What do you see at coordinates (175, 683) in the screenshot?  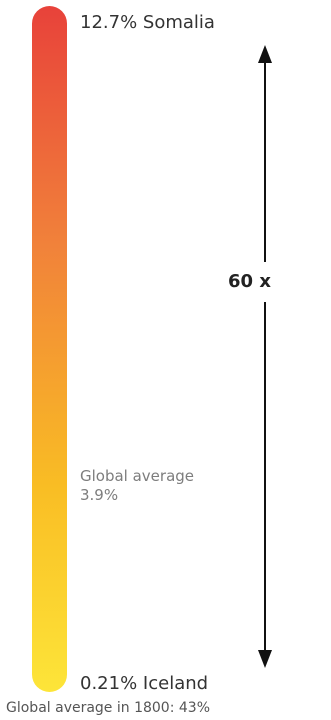 I see `min-country: Iceland` at bounding box center [175, 683].